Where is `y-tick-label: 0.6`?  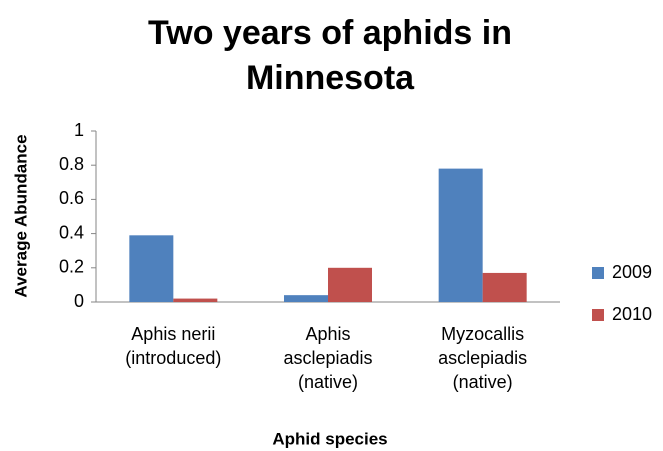
y-tick-label: 0.6 is located at coordinates (71, 198).